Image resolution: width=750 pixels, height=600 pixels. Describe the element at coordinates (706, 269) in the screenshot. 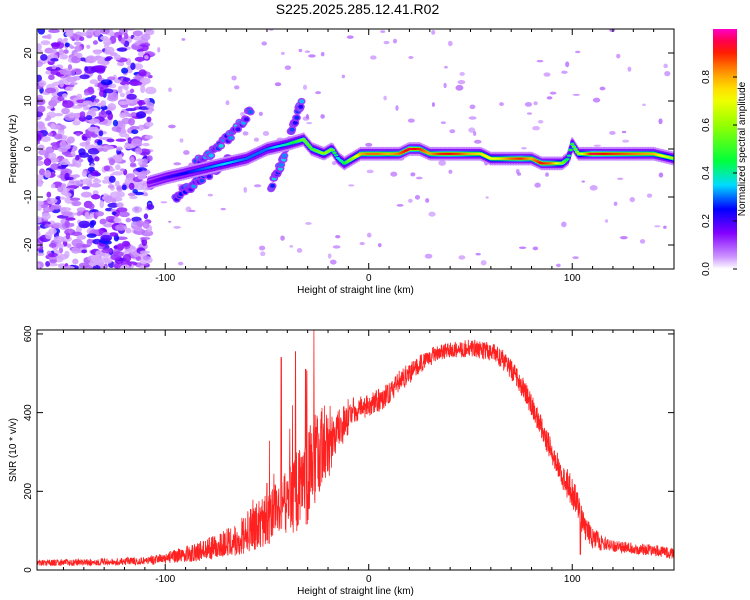

I see `colorbar-tick-label: 0.0` at that location.